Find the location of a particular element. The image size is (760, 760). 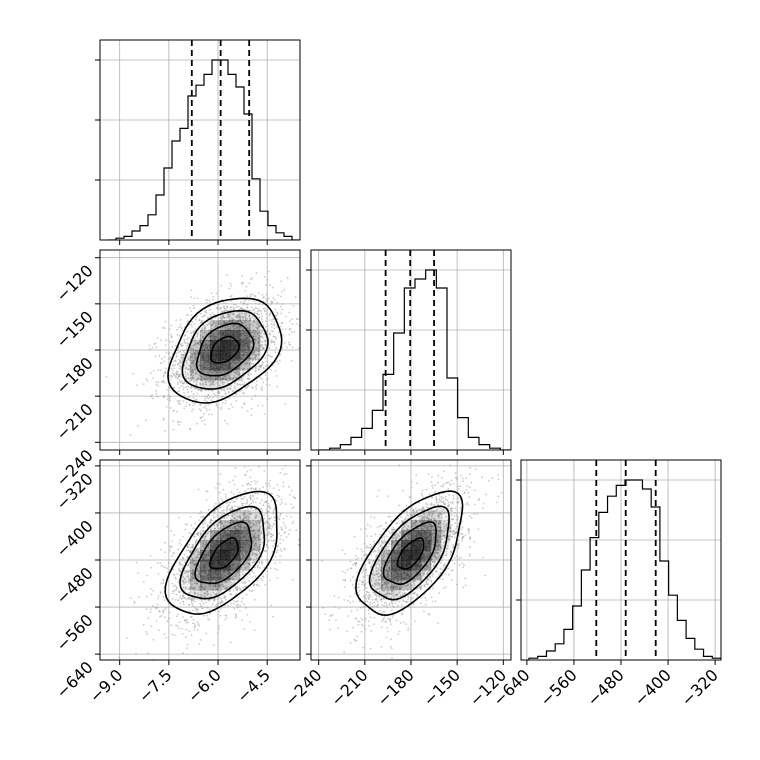

x-tick-label: −480 is located at coordinates (605, 687).